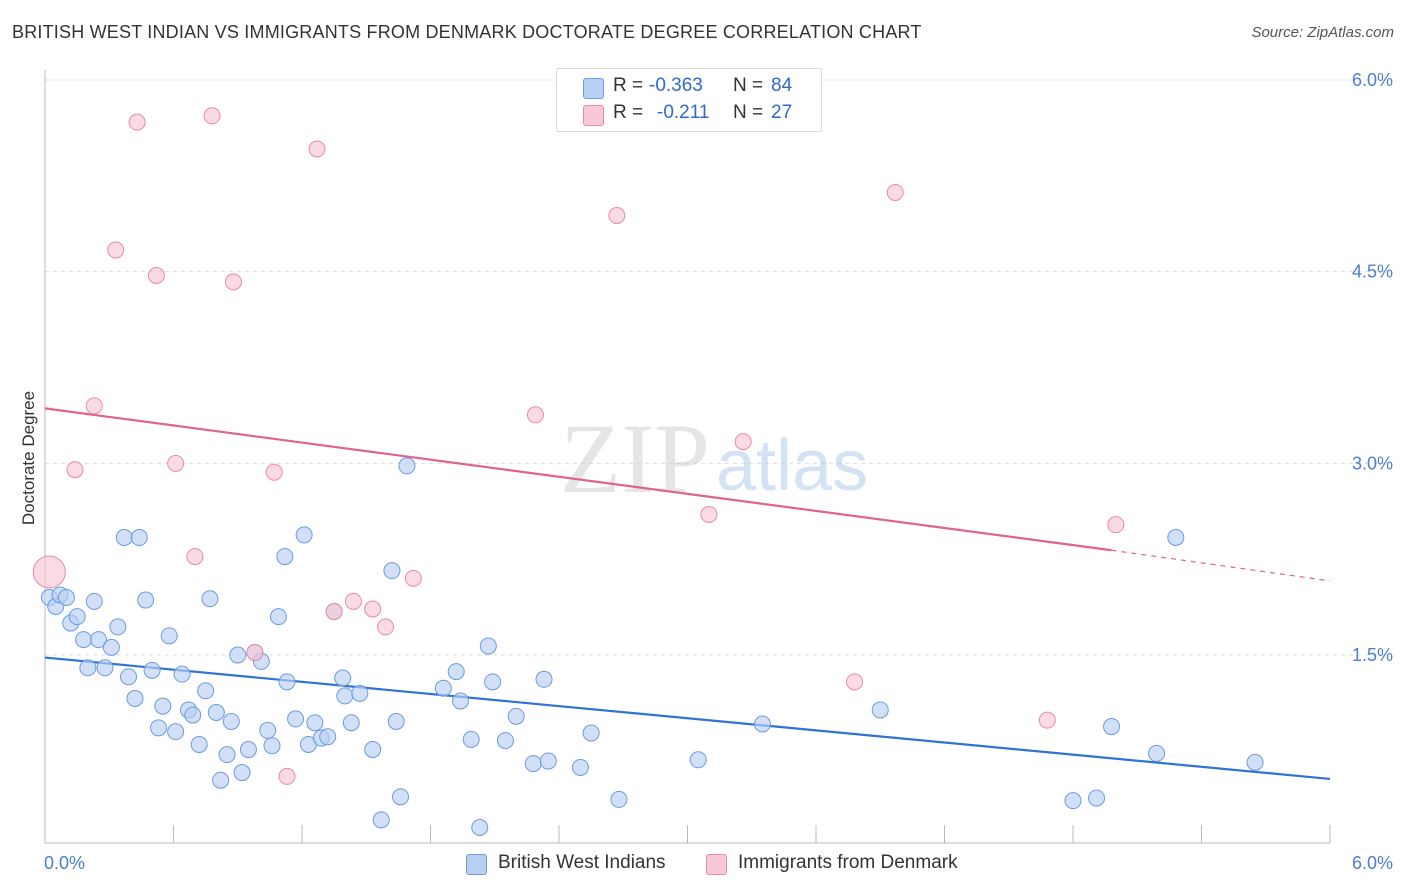 The height and width of the screenshot is (892, 1406). I want to click on legend-swatch-blue, so click(593, 88).